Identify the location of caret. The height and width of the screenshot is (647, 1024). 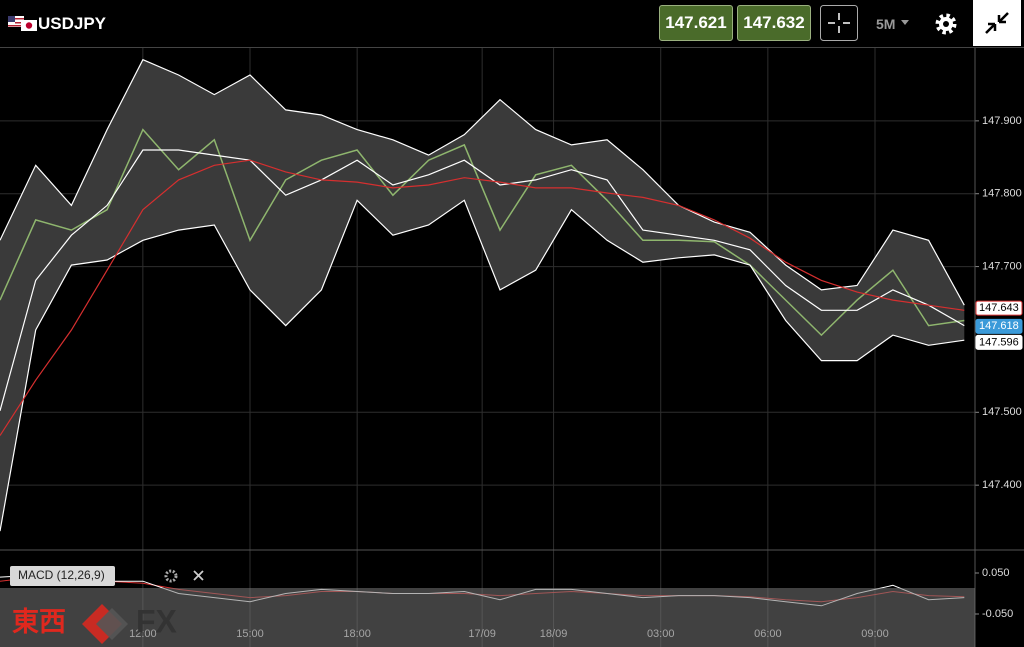
(905, 22).